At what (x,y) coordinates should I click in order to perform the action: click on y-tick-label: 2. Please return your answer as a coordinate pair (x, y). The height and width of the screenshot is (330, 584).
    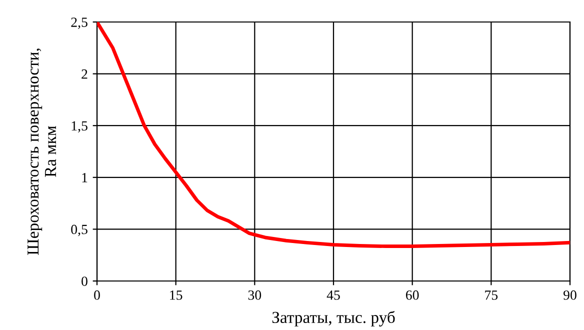
    Looking at the image, I should click on (85, 74).